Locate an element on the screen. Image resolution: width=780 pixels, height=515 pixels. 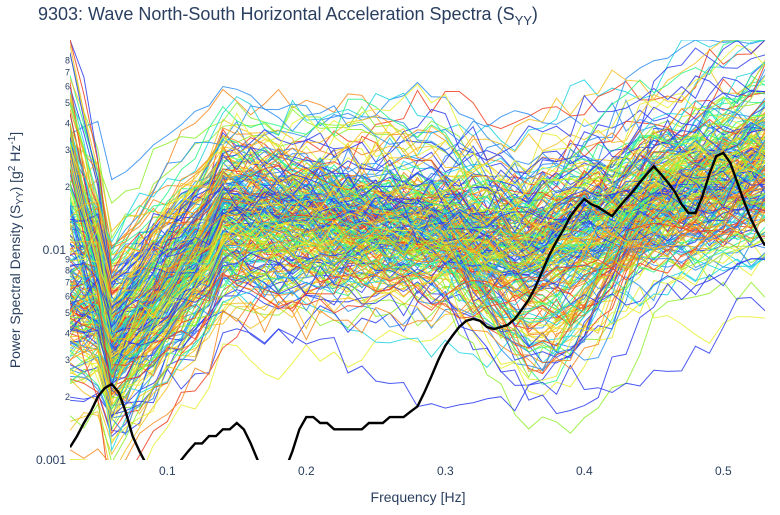
y-axis-title: Power Spectral Density (SYY) [g2 Hz-1] is located at coordinates (16, 250).